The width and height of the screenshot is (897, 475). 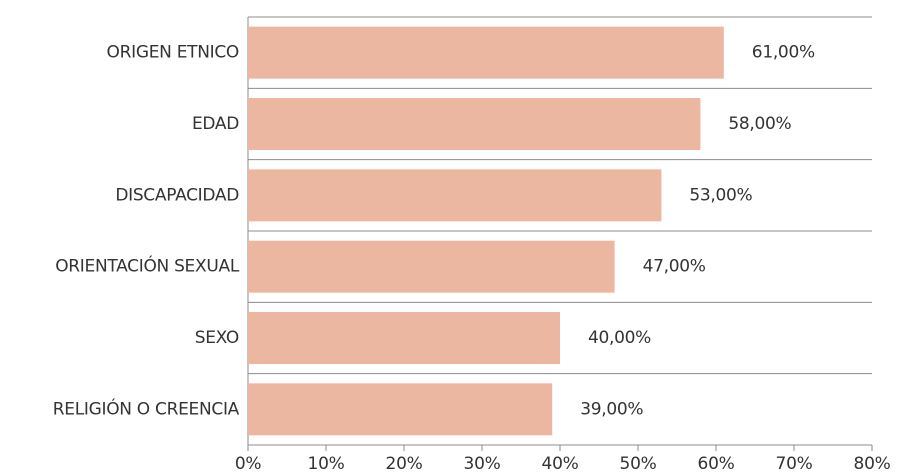 What do you see at coordinates (720, 195) in the screenshot?
I see `value-label: 53,00%` at bounding box center [720, 195].